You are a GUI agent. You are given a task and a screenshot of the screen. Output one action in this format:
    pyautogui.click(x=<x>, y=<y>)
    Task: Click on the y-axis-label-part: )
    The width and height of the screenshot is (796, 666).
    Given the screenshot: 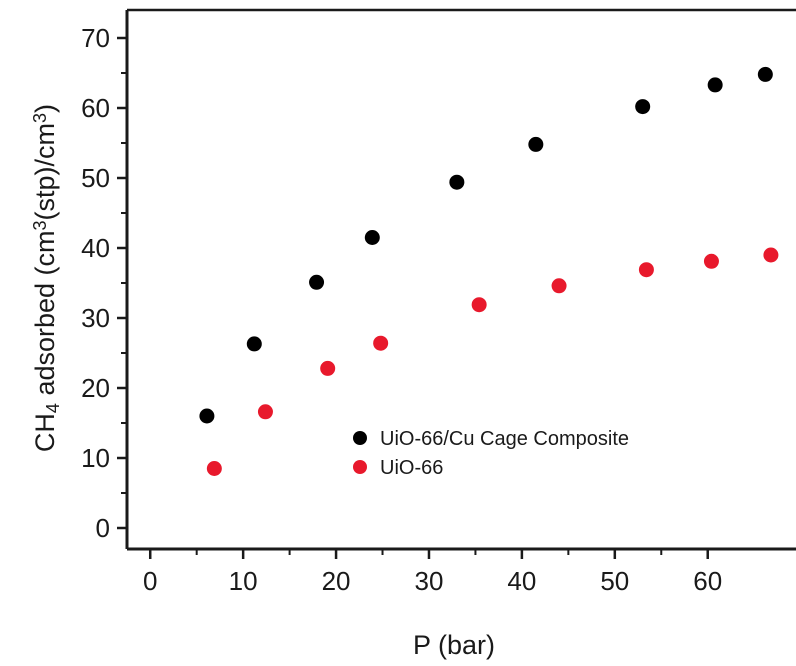 What is the action you would take?
    pyautogui.click(x=45, y=108)
    